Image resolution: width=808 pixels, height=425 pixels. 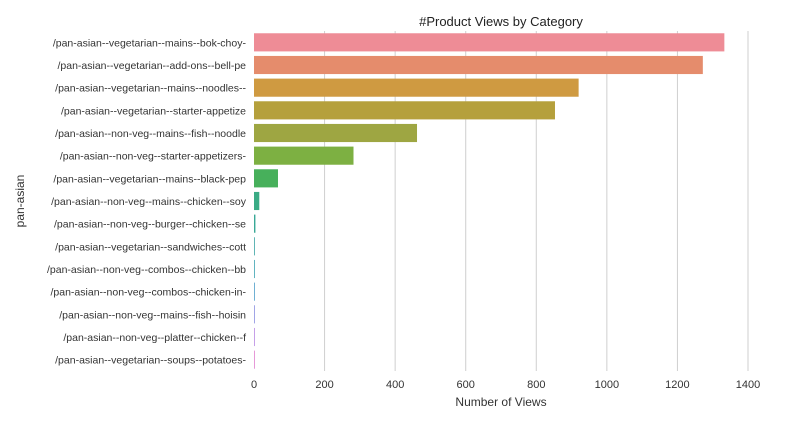 What do you see at coordinates (607, 385) in the screenshot?
I see `x-tick-label: 1000` at bounding box center [607, 385].